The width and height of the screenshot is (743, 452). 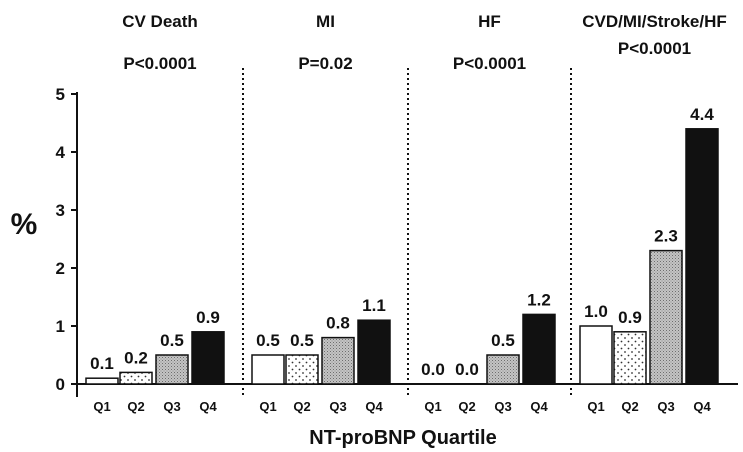 I want to click on bar-value-label: 4.4, so click(x=702, y=114).